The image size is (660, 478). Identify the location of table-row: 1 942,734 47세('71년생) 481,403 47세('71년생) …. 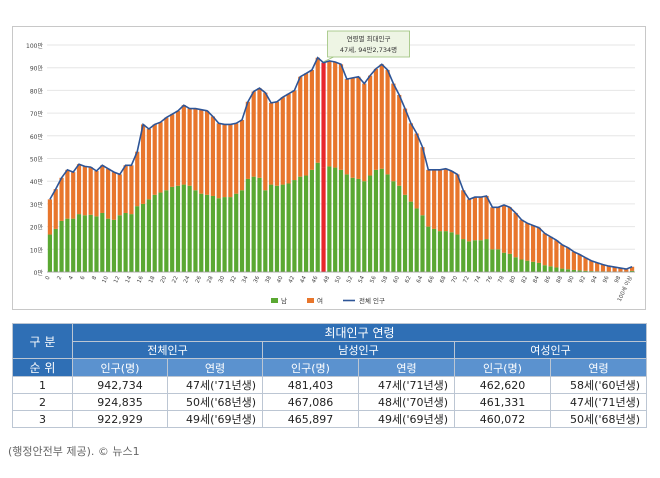
(329, 385).